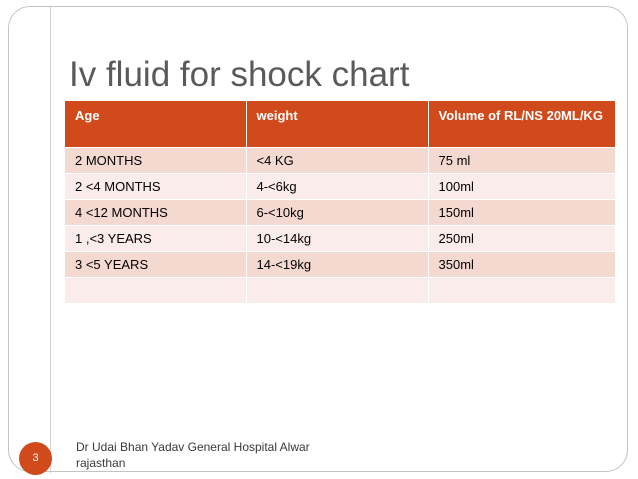 This screenshot has width=638, height=479. I want to click on table-row-empty, so click(340, 289).